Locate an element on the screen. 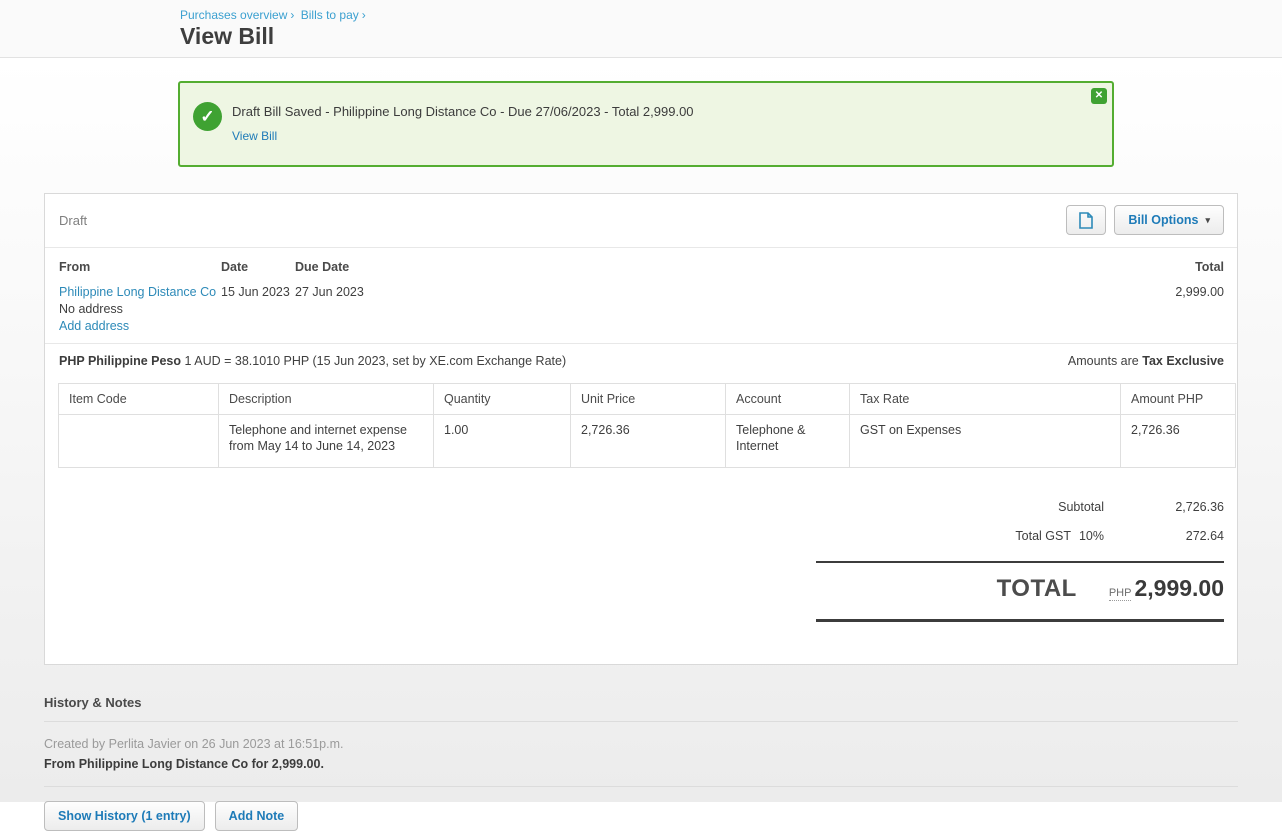 This screenshot has height=831, width=1282. due-date-value: 27 Jun 2023 is located at coordinates (329, 292).